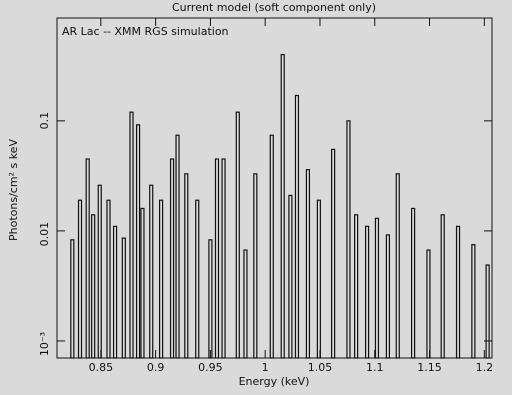  Describe the element at coordinates (274, 381) in the screenshot. I see `x-axis-label: Energy (keV)` at that location.